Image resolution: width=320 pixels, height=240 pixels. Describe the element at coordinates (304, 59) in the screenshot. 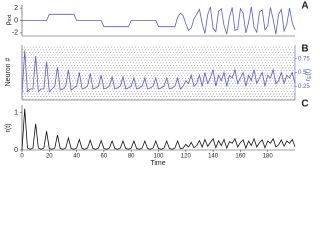

I see `y2-tick-label: 0.75` at that location.